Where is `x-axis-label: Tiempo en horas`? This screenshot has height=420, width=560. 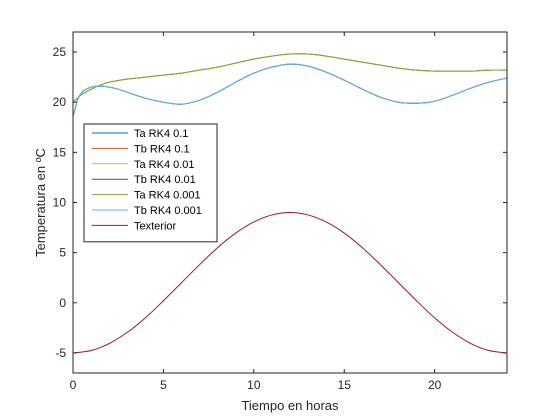 x-axis-label: Tiempo en horas is located at coordinates (290, 405).